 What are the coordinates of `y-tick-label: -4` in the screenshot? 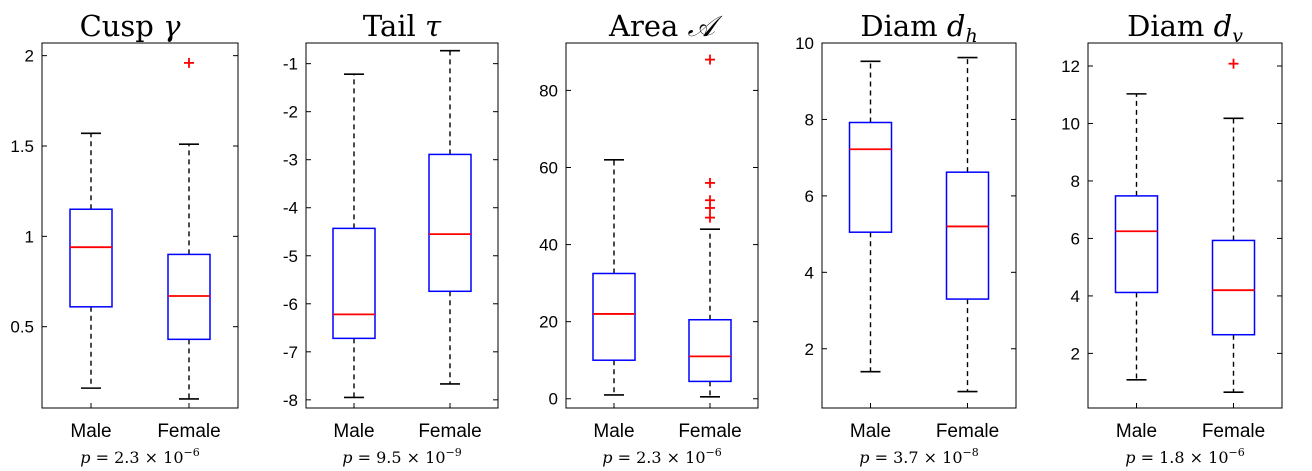 It's located at (290, 208).